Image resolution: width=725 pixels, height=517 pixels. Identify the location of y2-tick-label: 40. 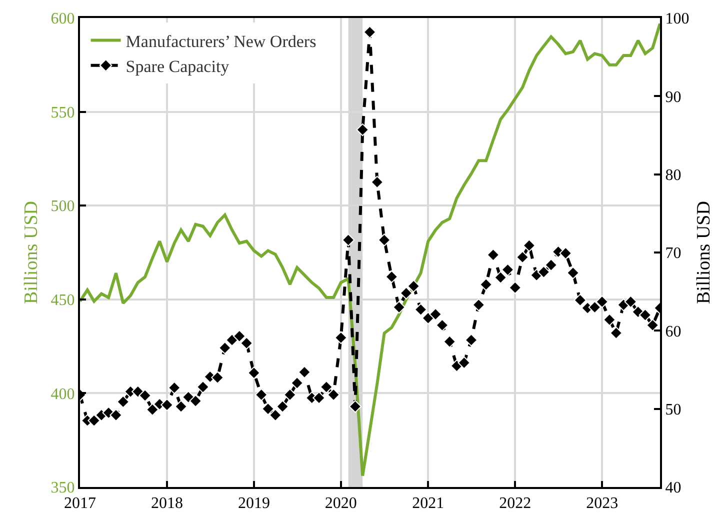
(673, 488).